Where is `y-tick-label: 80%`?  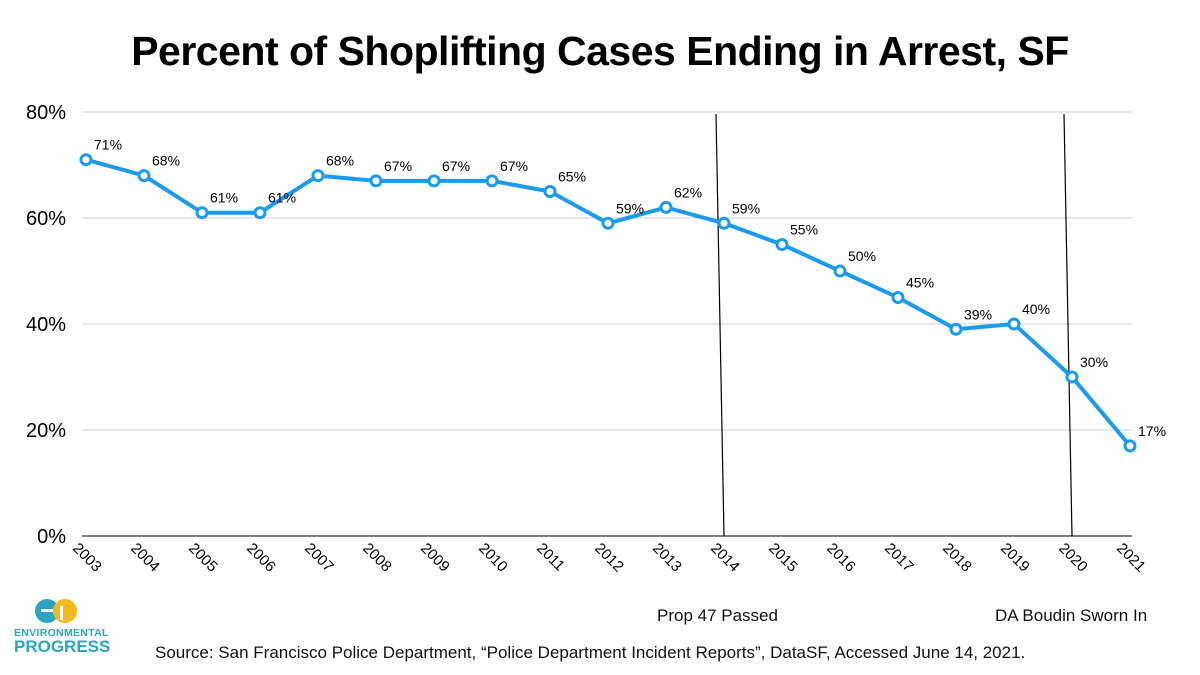
y-tick-label: 80% is located at coordinates (46, 113).